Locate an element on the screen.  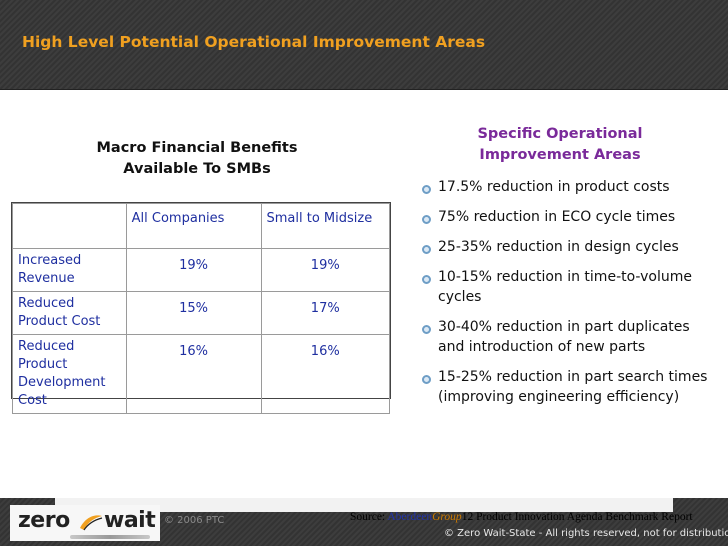
table-row-label: Increased Revenue is located at coordinates (69, 270).